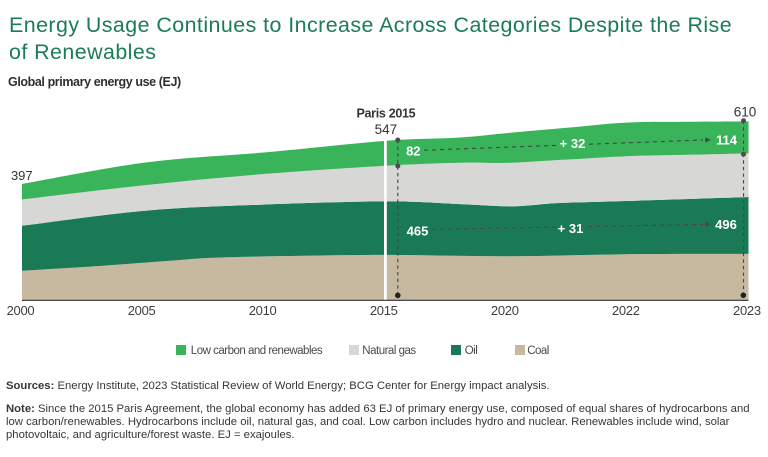  I want to click on svg-text: 2010, so click(263, 310).